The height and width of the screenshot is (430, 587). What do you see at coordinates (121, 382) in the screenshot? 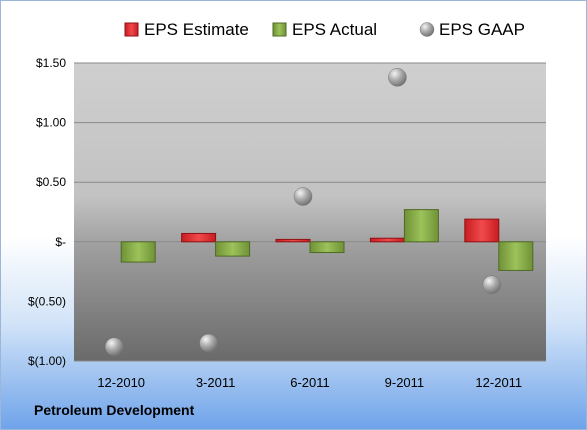
I see `x-category-label: 12-2010` at bounding box center [121, 382].